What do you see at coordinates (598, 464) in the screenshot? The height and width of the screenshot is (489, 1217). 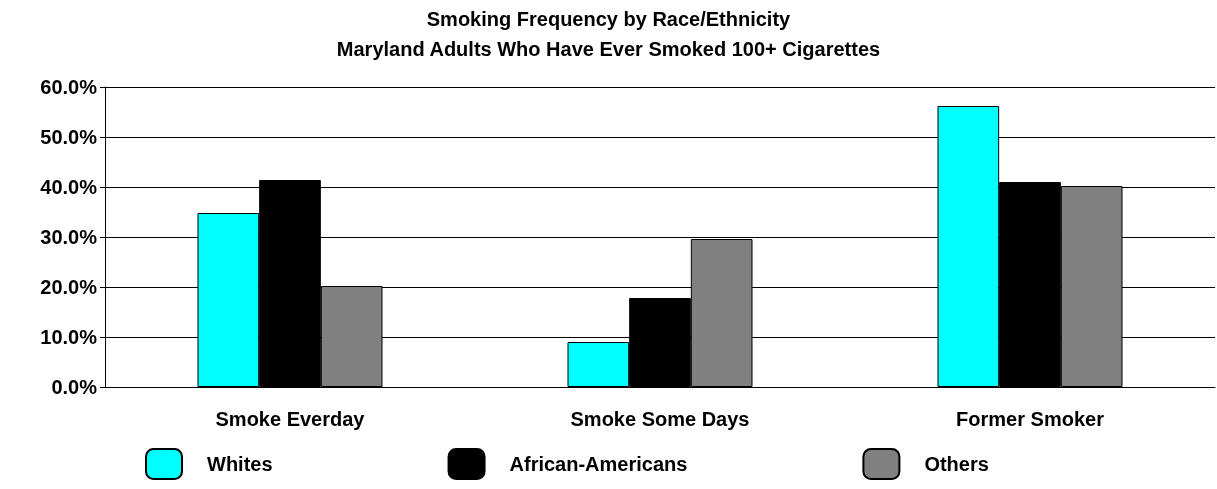 I see `legend-label: African-Americans` at bounding box center [598, 464].